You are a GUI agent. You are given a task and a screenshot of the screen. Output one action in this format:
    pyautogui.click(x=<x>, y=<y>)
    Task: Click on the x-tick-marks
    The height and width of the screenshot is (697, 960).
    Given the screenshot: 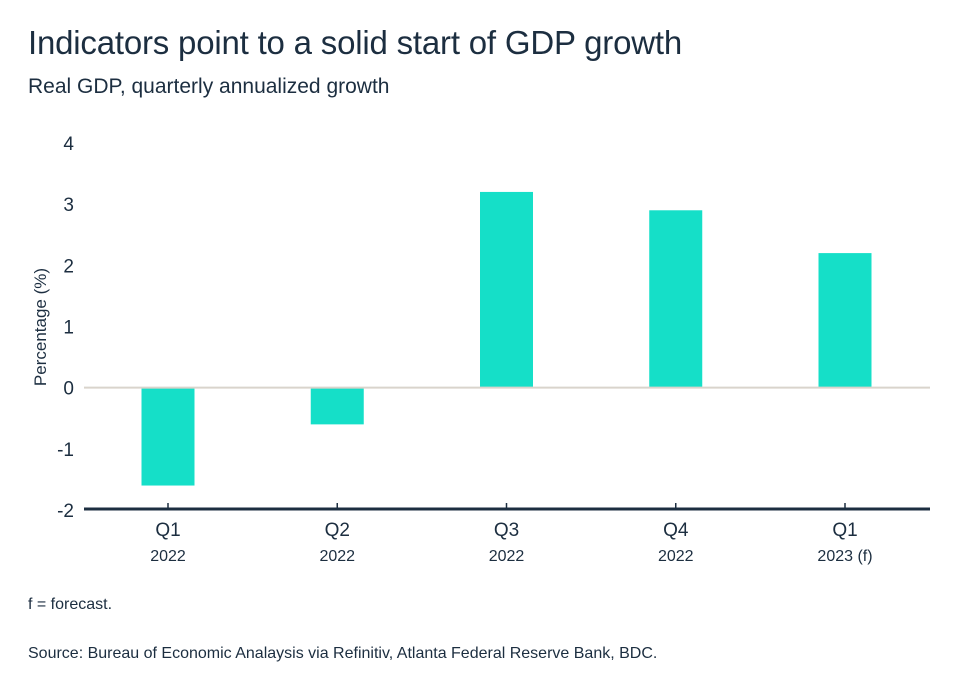 What is the action you would take?
    pyautogui.click(x=506, y=506)
    